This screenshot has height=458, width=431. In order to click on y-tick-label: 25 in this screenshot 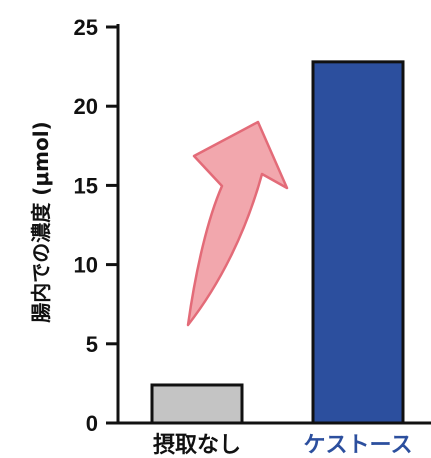, I will do `click(86, 27)`.